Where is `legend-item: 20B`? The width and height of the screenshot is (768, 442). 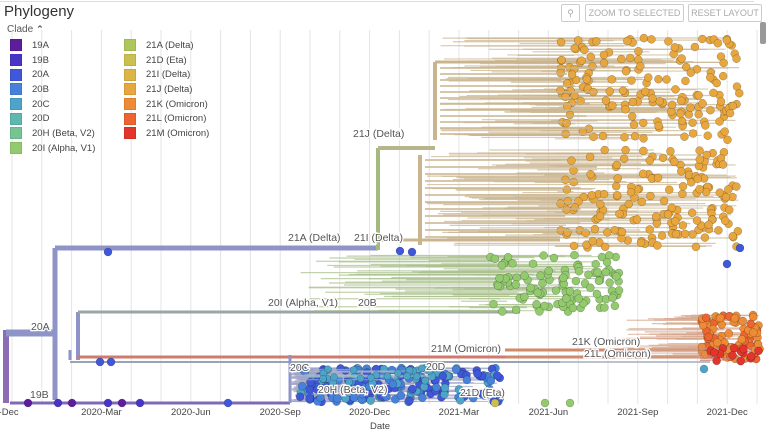 legend-item: 20B is located at coordinates (52, 89).